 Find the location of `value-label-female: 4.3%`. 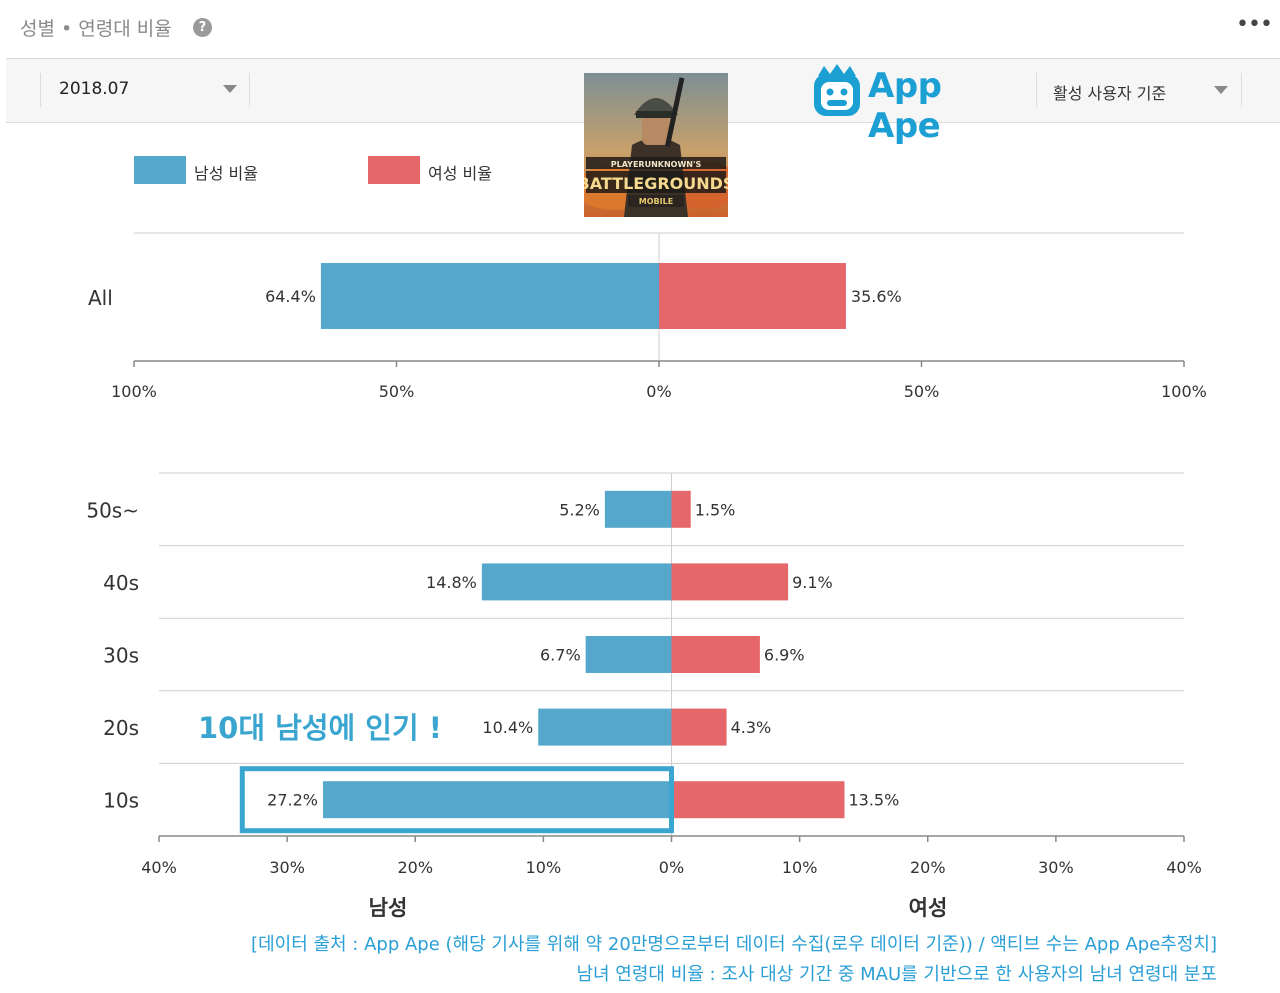

value-label-female: 4.3% is located at coordinates (751, 727).